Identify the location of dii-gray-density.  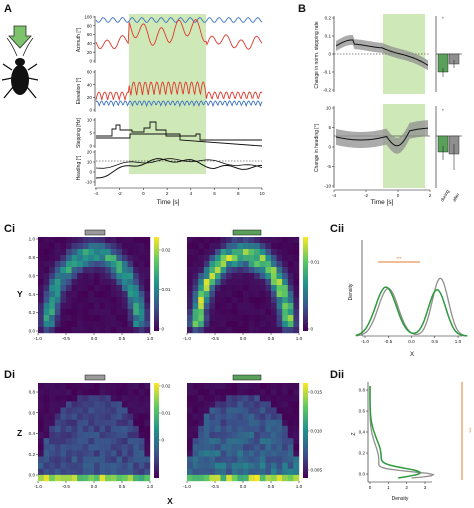
(402, 432).